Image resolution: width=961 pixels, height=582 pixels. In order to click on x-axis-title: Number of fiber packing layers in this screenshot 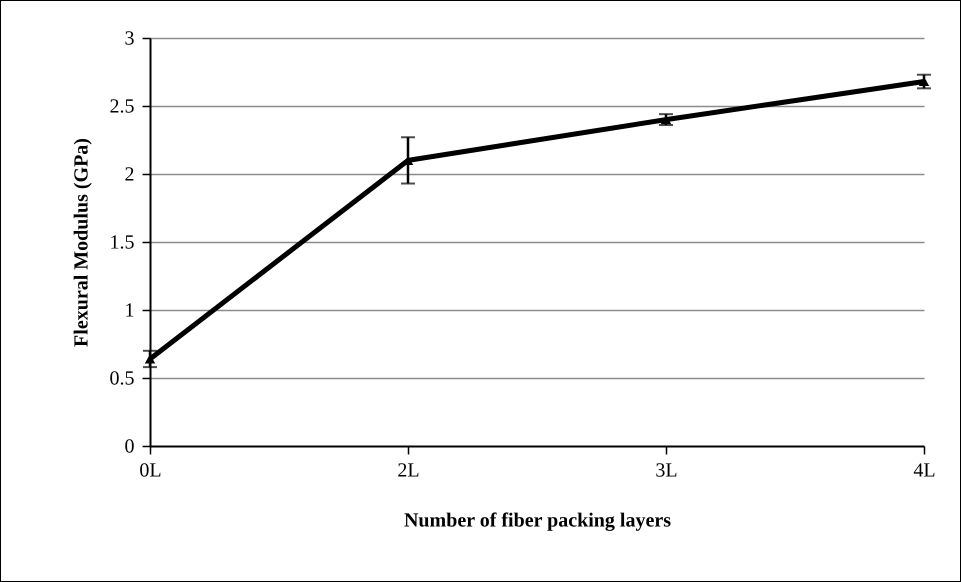, I will do `click(538, 521)`.